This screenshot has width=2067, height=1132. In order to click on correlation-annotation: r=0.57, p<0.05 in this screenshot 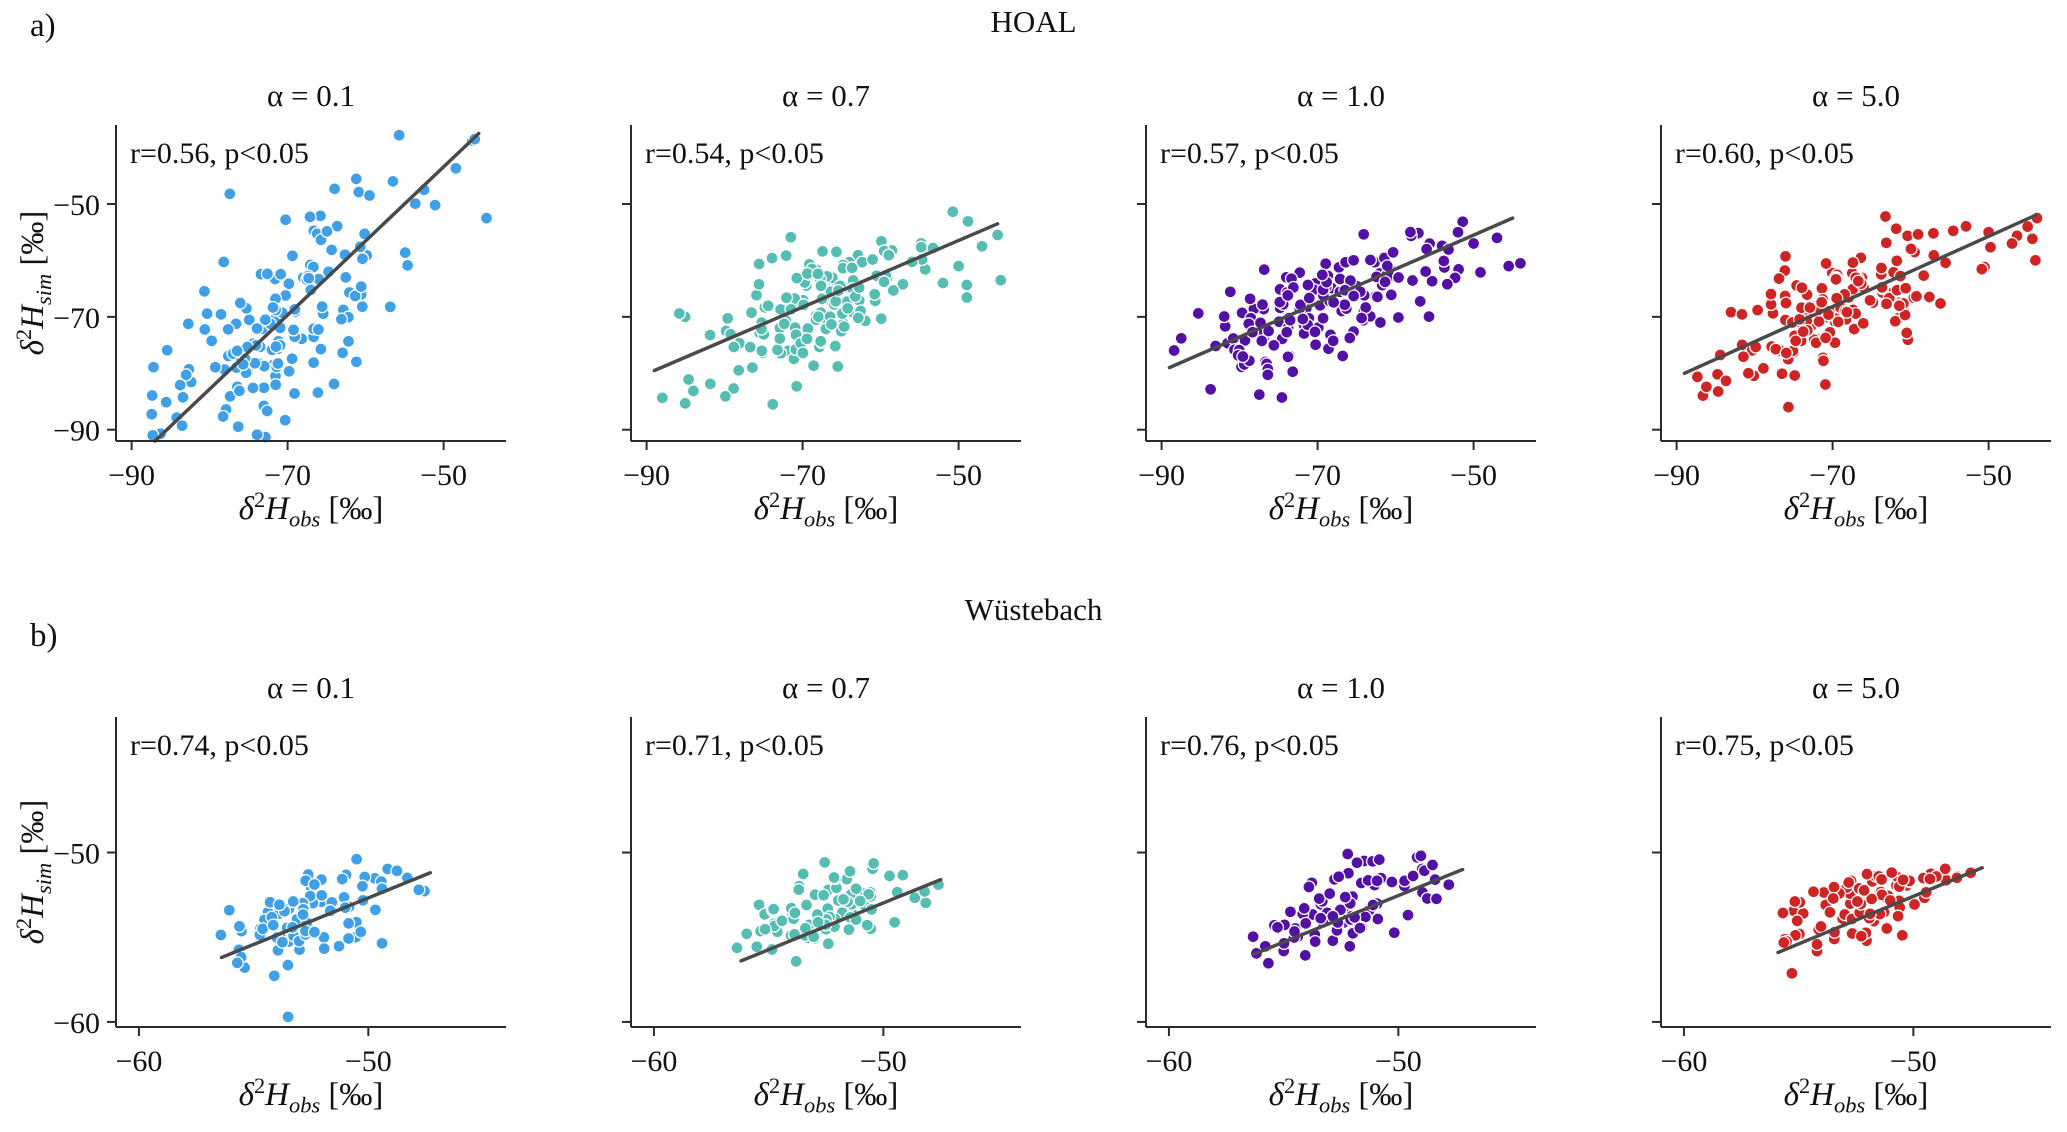, I will do `click(1249, 153)`.